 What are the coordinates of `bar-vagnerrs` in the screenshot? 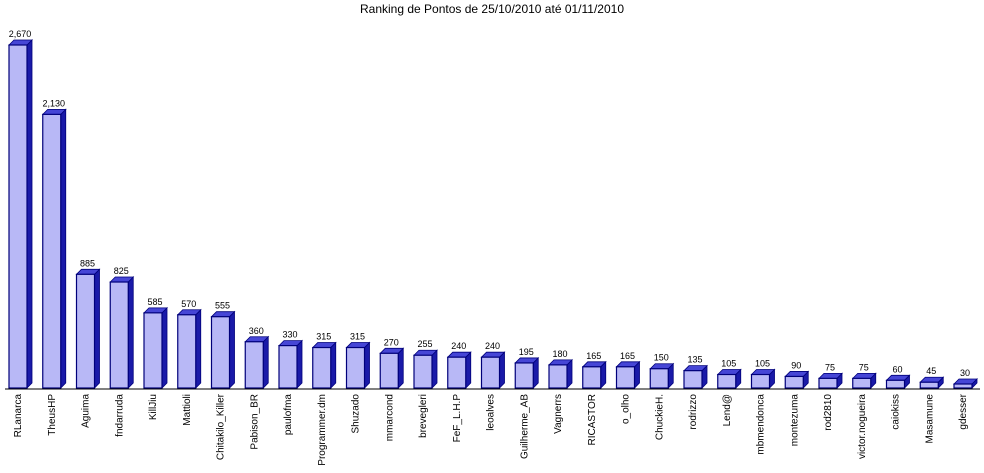 It's located at (560, 373).